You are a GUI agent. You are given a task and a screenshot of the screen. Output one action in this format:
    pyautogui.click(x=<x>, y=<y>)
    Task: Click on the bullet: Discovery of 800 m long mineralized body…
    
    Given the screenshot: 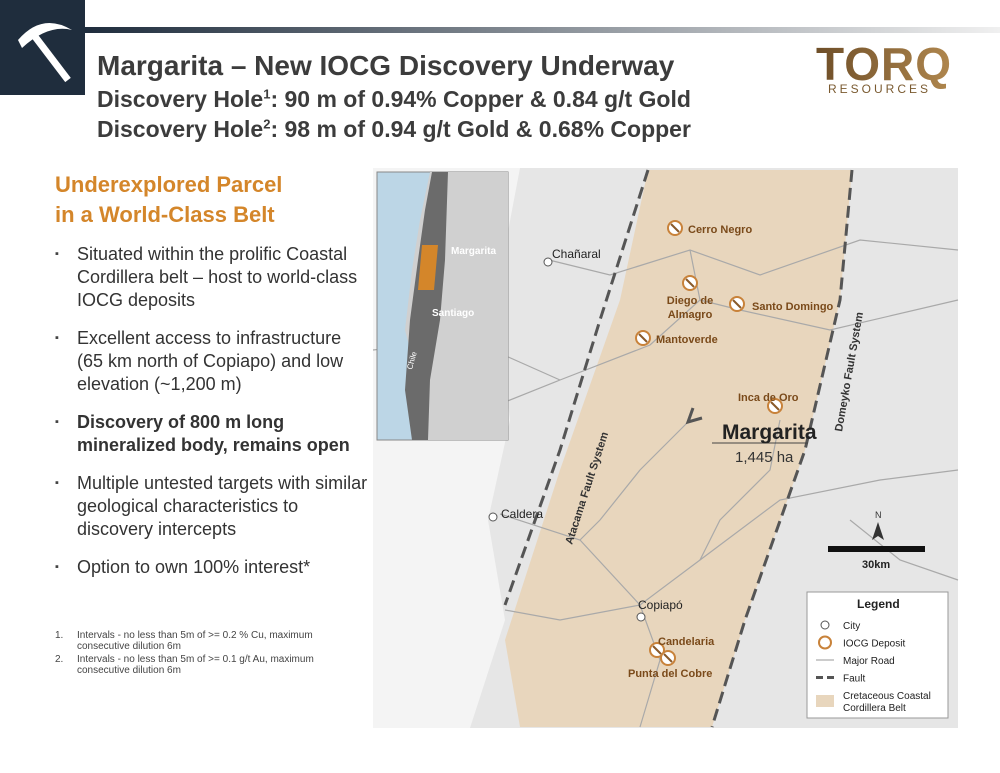 What is the action you would take?
    pyautogui.click(x=212, y=434)
    